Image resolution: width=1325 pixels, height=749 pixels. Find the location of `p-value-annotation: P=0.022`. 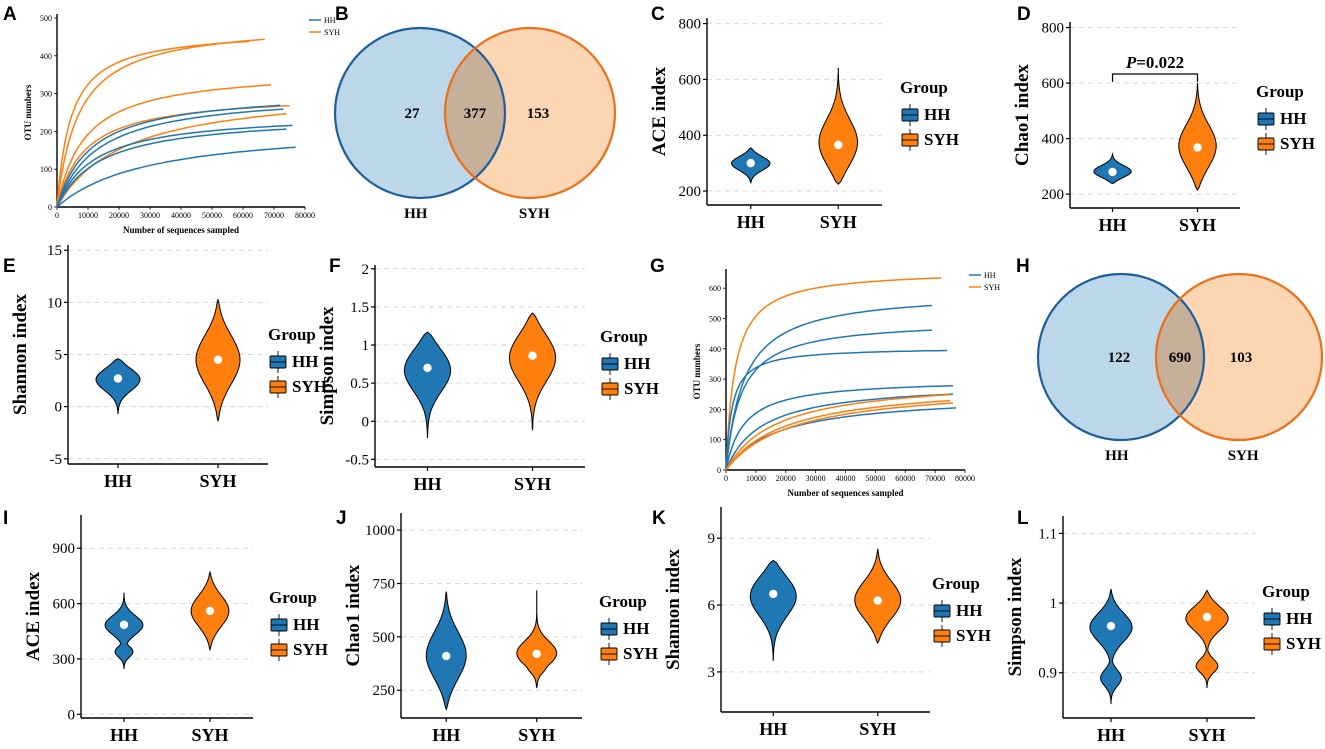

p-value-annotation: P=0.022 is located at coordinates (1154, 62).